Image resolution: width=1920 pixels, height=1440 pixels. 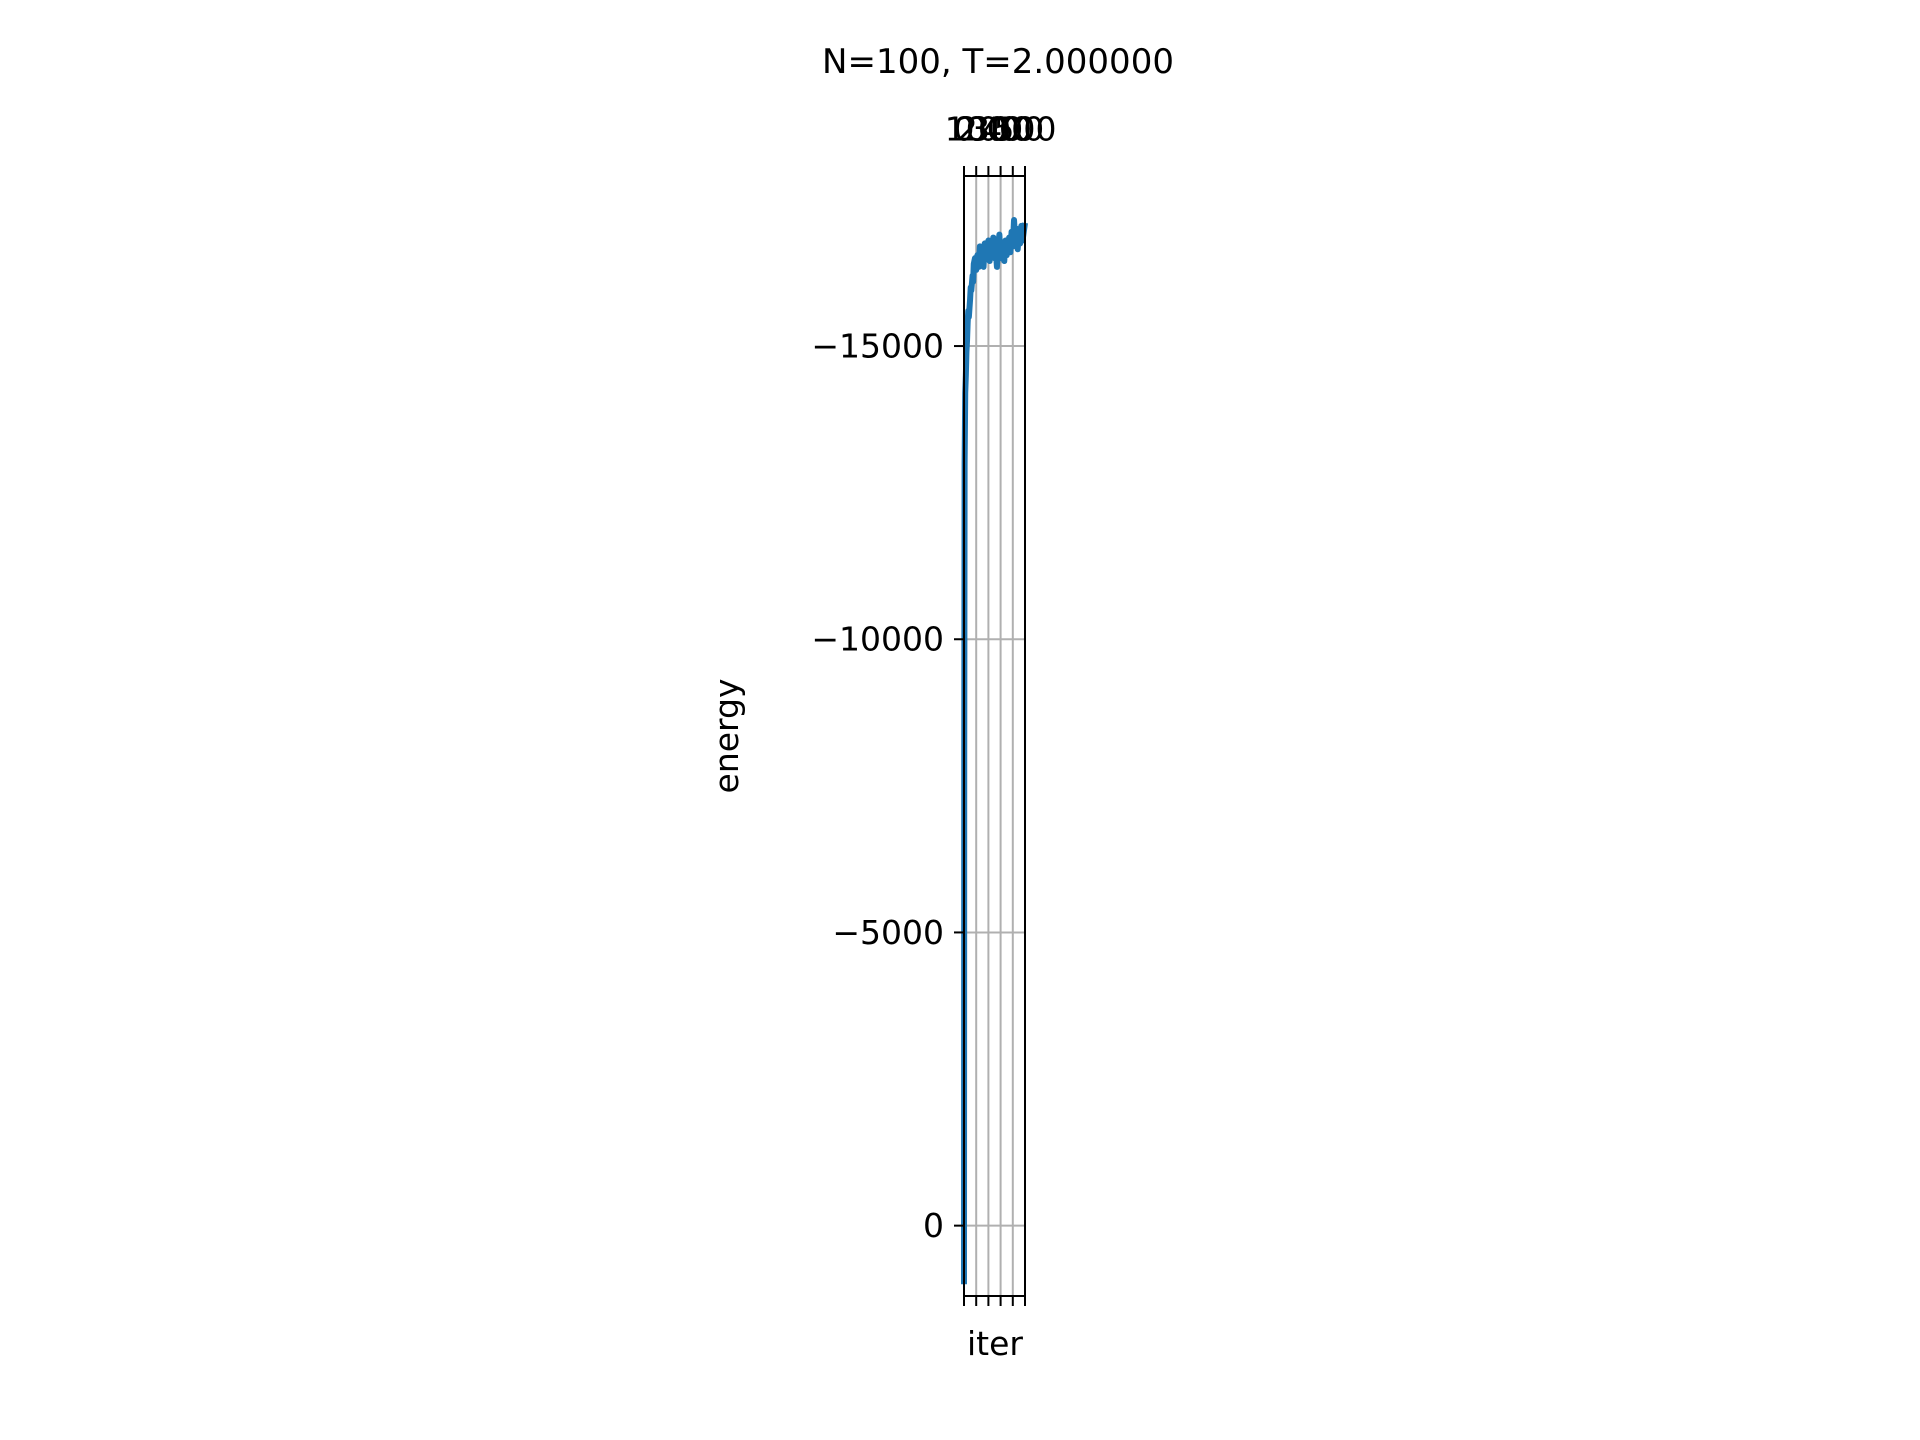 What do you see at coordinates (1000, 129) in the screenshot?
I see `x-tick-label-3: 300` at bounding box center [1000, 129].